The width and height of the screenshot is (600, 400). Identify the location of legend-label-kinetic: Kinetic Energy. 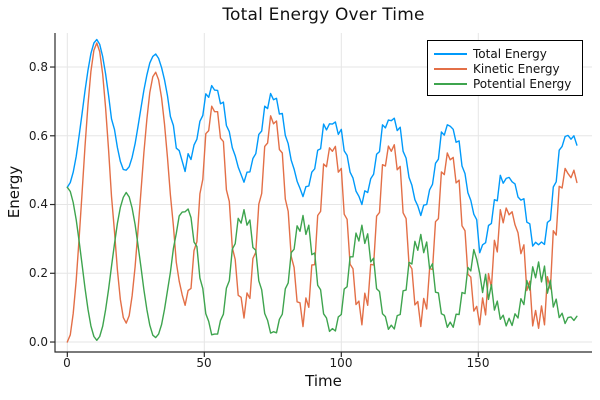
(516, 68).